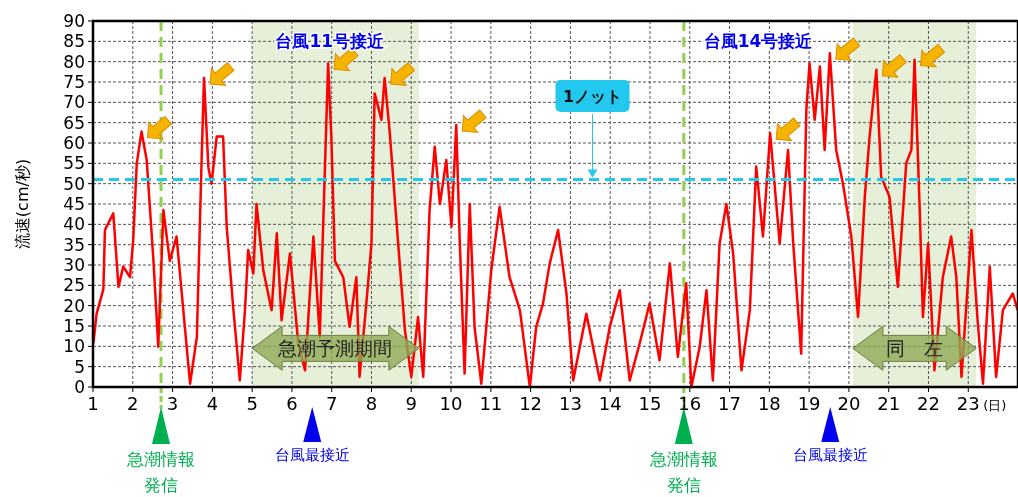 This screenshot has width=1018, height=497. I want to click on x-tick-label: 21, so click(889, 403).